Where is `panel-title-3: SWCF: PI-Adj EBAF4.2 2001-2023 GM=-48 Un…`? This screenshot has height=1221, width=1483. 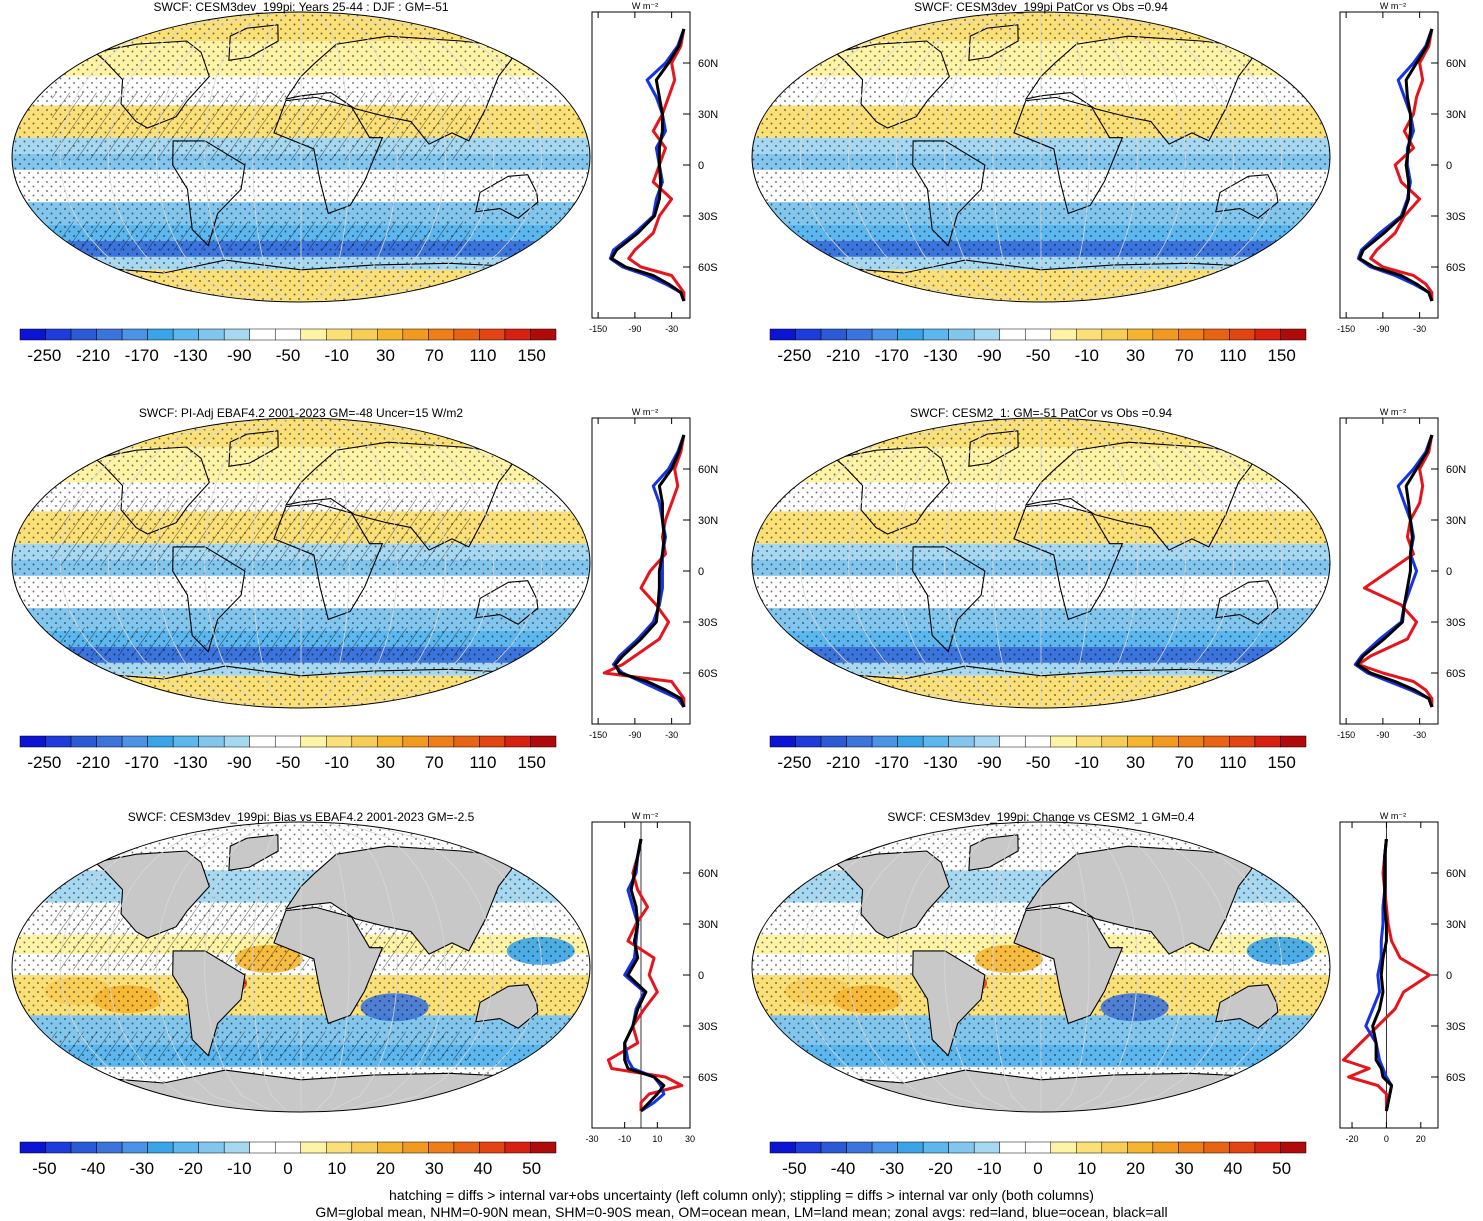 panel-title-3: SWCF: PI-Adj EBAF4.2 2001-2023 GM=-48 Un… is located at coordinates (301, 413).